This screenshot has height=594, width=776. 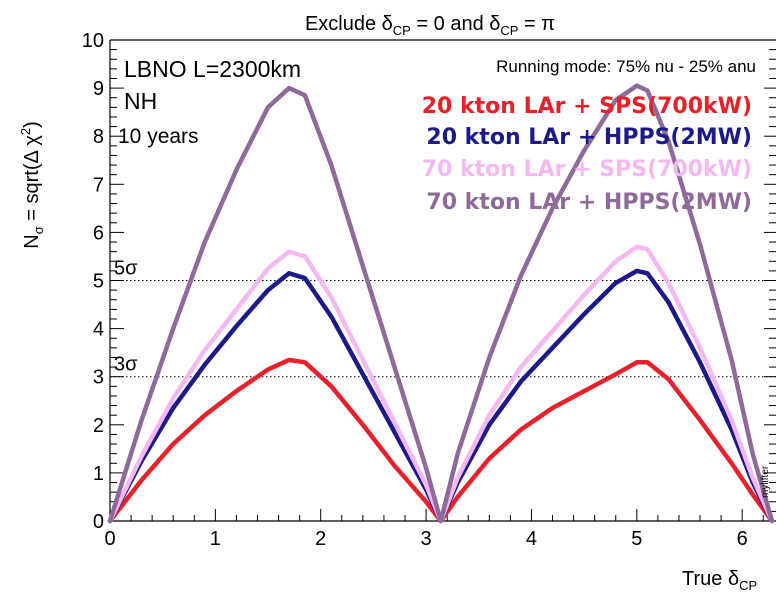 What do you see at coordinates (98, 185) in the screenshot?
I see `y-tick-label: 7` at bounding box center [98, 185].